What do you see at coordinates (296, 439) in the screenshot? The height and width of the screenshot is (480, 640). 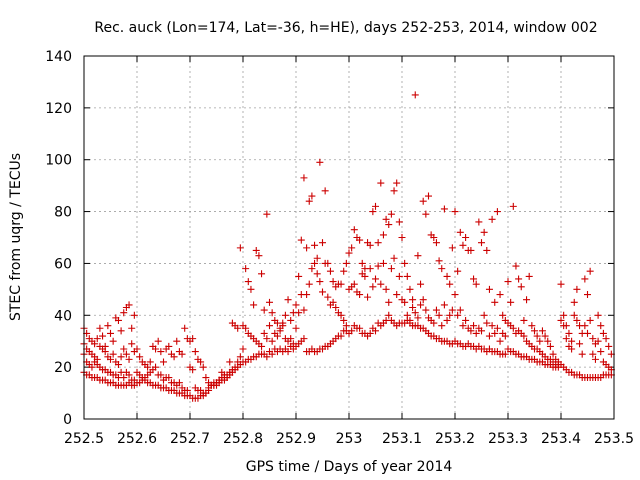 I see `x-tick-label: 252.9` at bounding box center [296, 439].